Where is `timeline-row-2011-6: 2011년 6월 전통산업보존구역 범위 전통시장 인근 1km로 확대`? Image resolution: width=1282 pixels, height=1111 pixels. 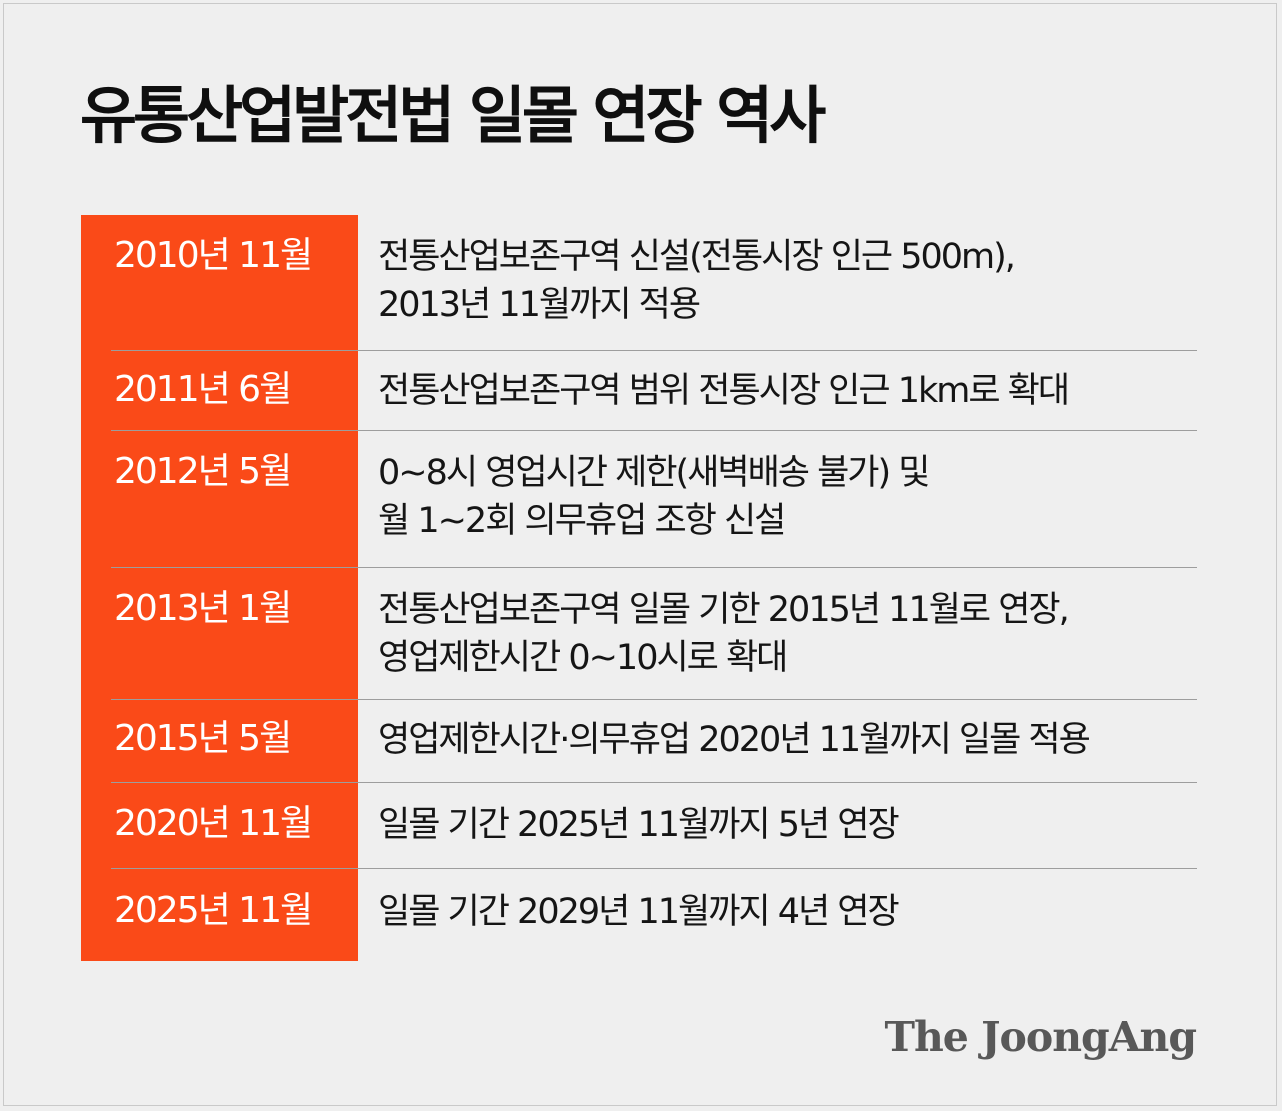 timeline-row-2011-6: 2011년 6월 전통산업보존구역 범위 전통시장 인근 1km로 확대 is located at coordinates (641, 390).